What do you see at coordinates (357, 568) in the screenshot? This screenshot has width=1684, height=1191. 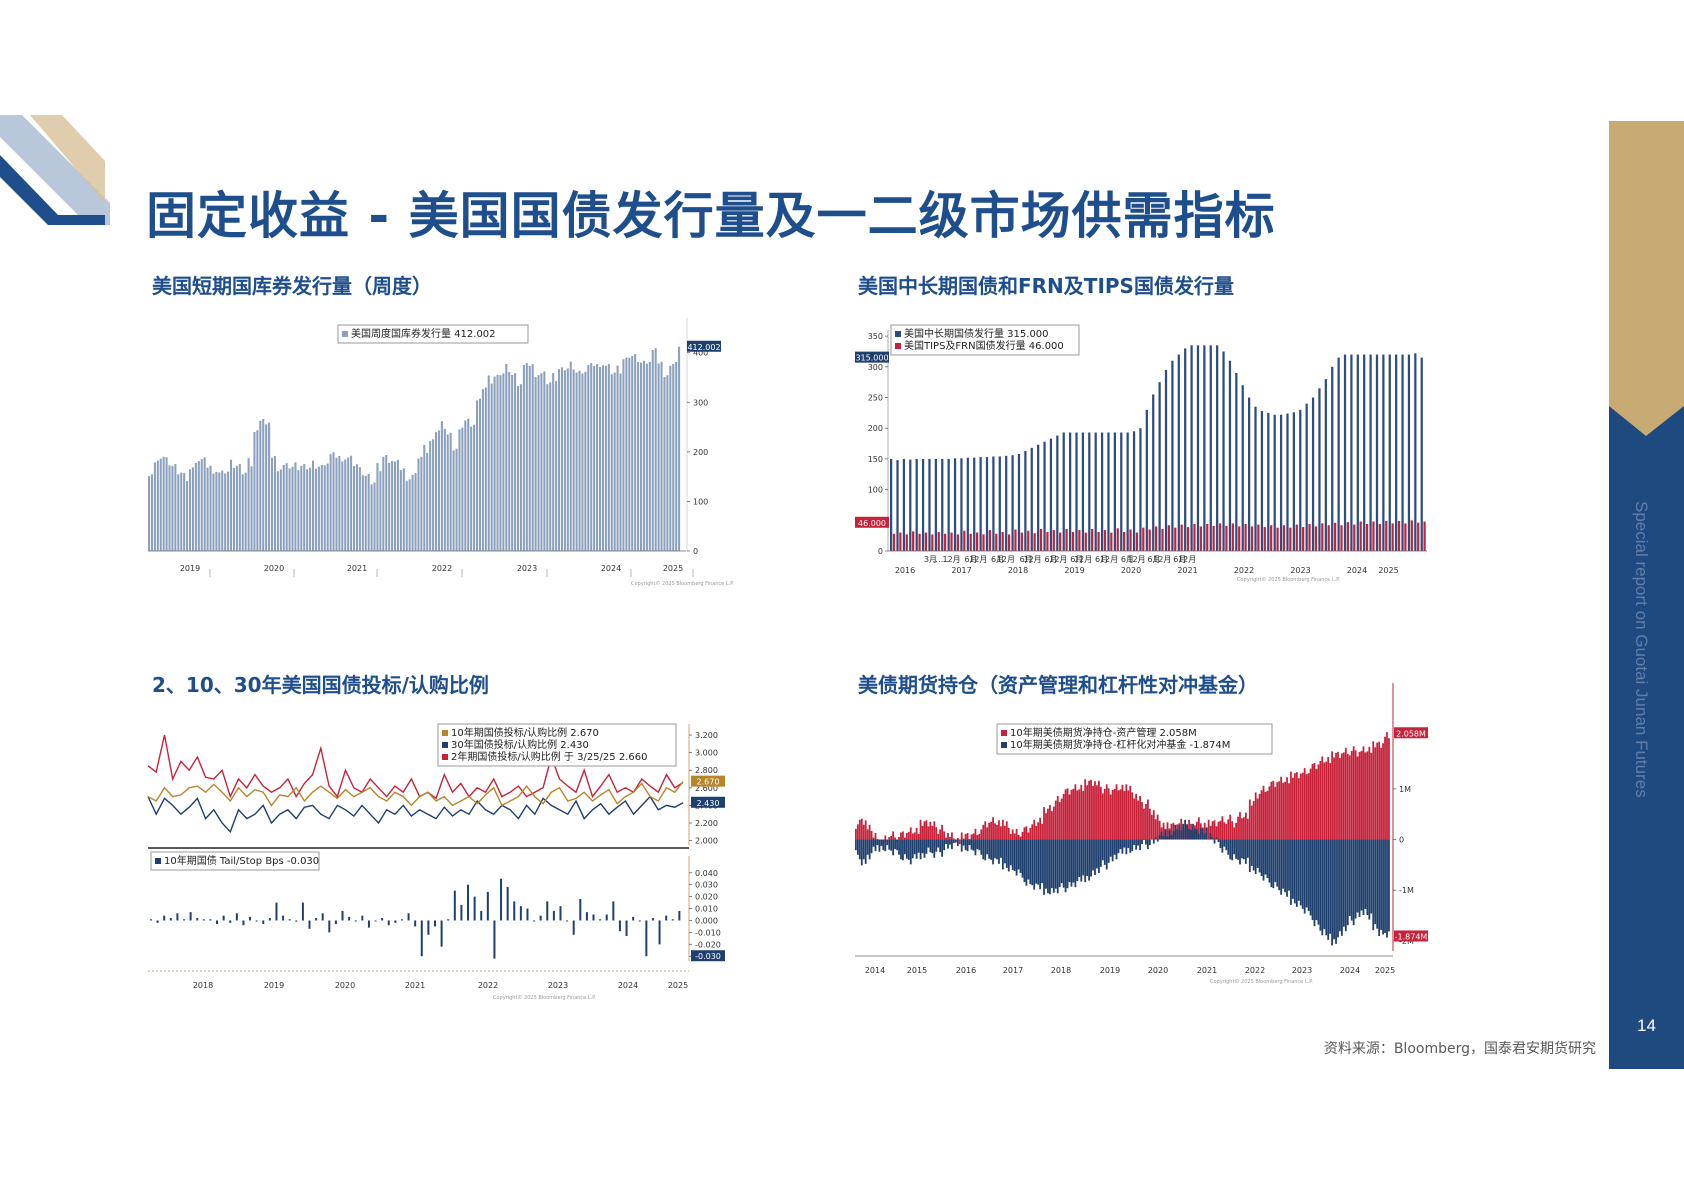 I see `x-tick-label: 2021` at bounding box center [357, 568].